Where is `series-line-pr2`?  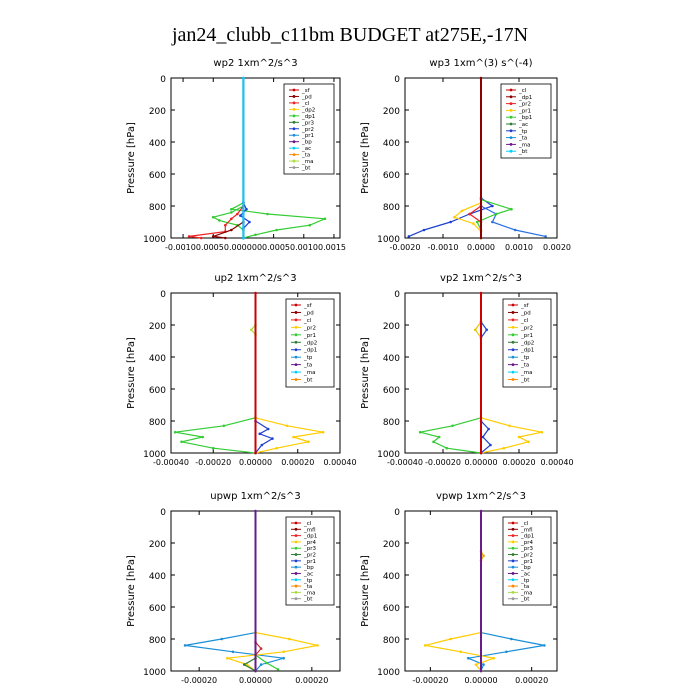
series-line-pr2 is located at coordinates (511, 435).